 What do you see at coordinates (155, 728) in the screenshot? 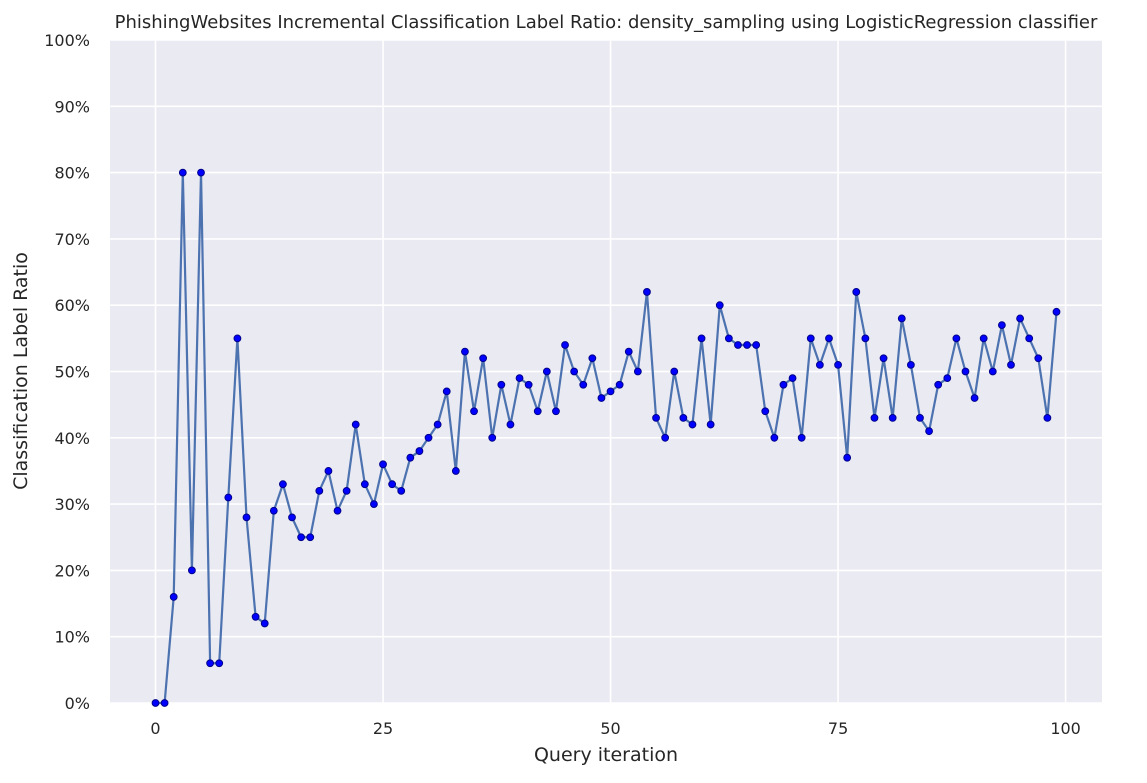
I see `x-tick-label: 0` at bounding box center [155, 728].